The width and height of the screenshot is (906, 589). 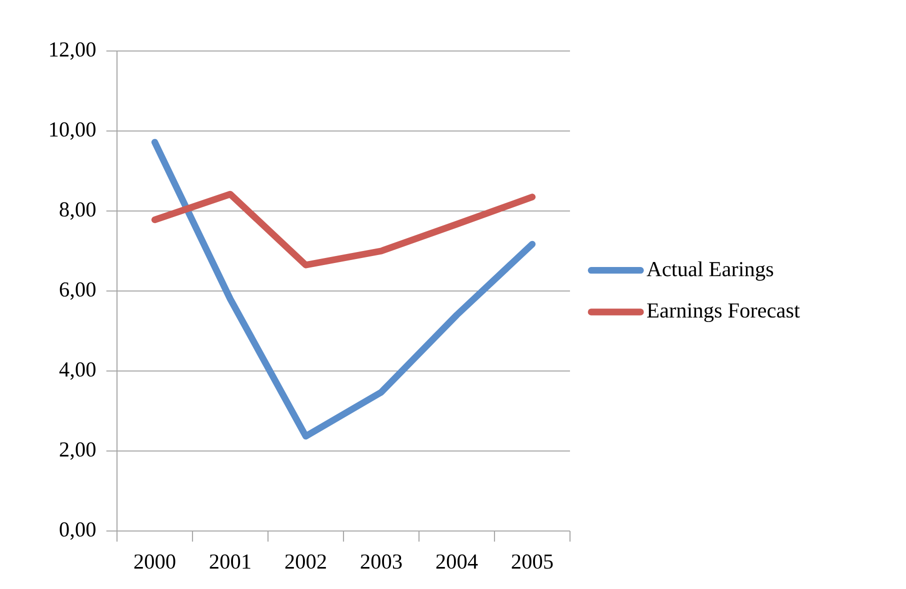 I want to click on x-tick-label: 2000, so click(x=155, y=561).